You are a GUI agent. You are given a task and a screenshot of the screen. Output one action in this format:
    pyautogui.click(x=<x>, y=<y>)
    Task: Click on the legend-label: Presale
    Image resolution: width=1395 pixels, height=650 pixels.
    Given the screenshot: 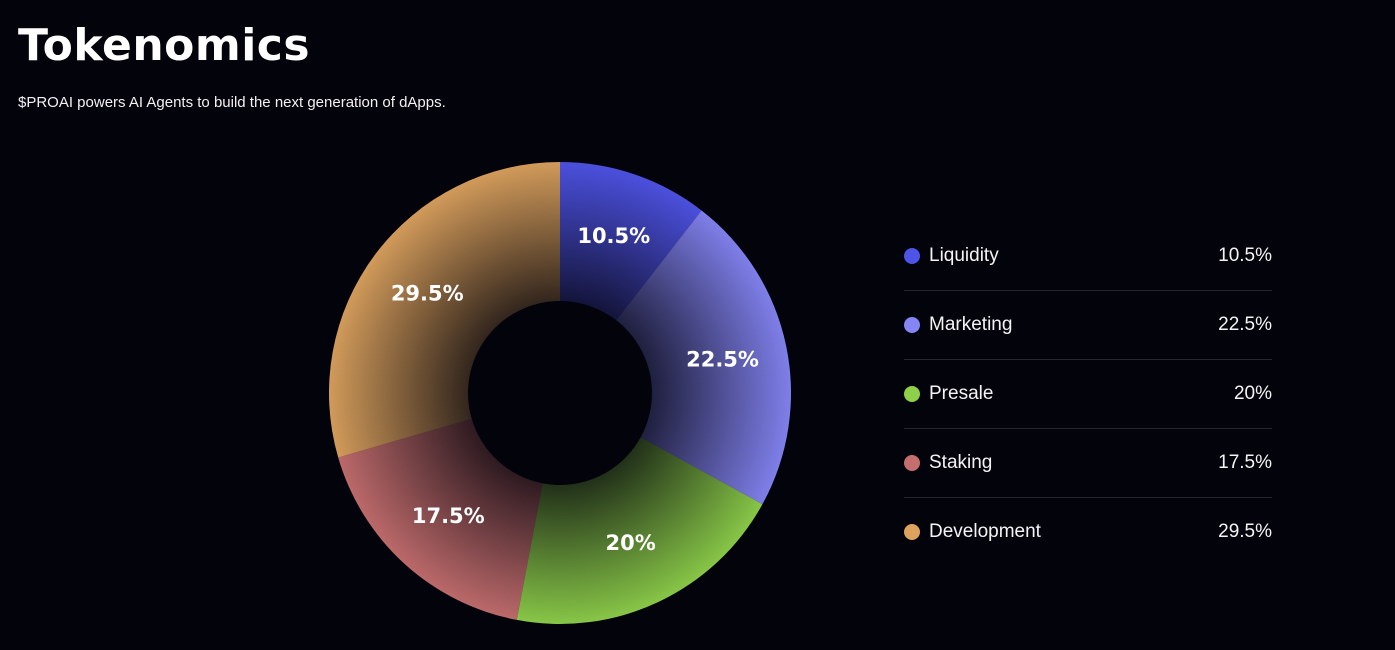 What is the action you would take?
    pyautogui.click(x=961, y=393)
    